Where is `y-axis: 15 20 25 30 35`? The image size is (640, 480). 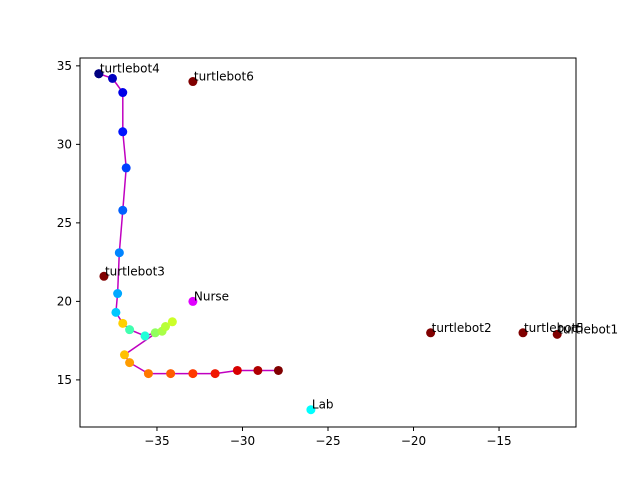 y-axis: 15 20 25 30 35 is located at coordinates (68, 223).